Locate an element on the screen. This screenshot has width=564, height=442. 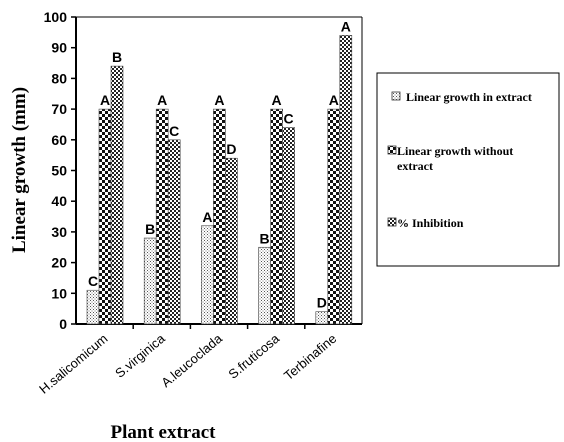
x-tick-label: Terbinafine is located at coordinates (310, 357).